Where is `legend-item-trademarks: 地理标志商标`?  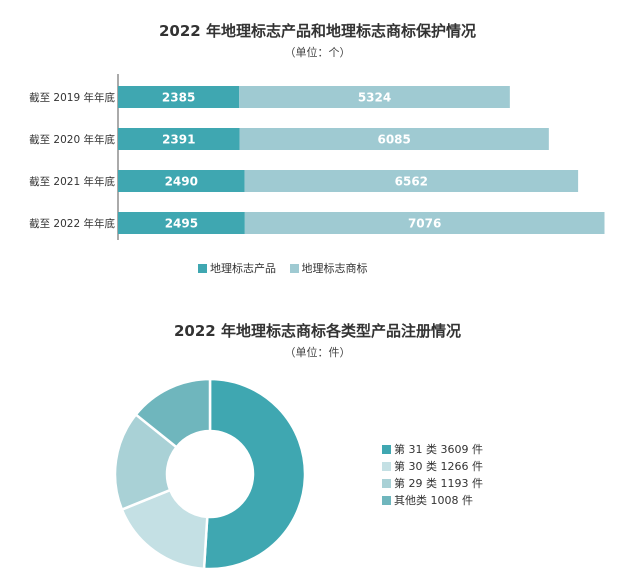
legend-item-trademarks: 地理标志商标 is located at coordinates (328, 268).